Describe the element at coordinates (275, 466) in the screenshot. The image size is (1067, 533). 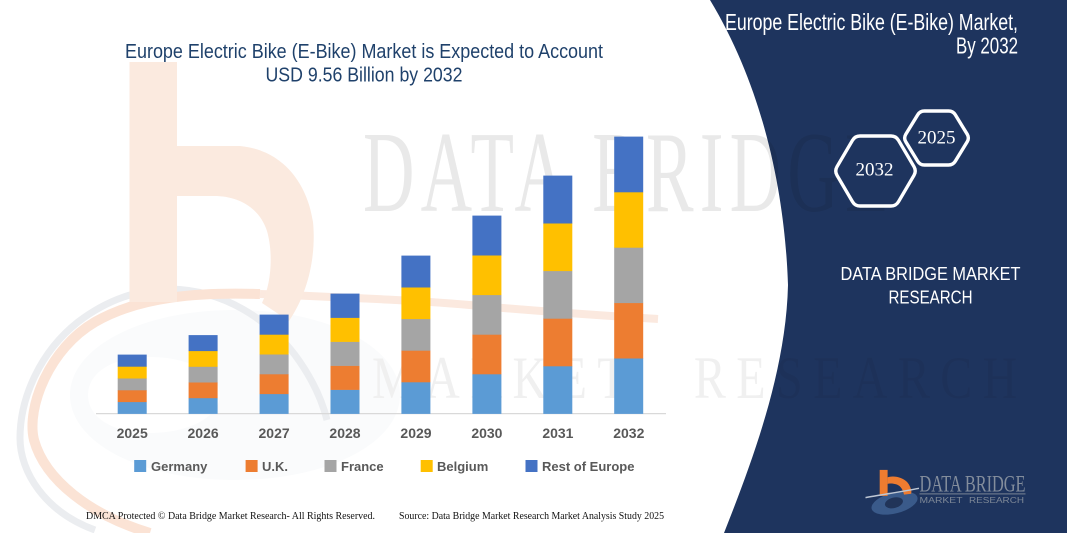
I see `svg-text: U.K.` at that location.